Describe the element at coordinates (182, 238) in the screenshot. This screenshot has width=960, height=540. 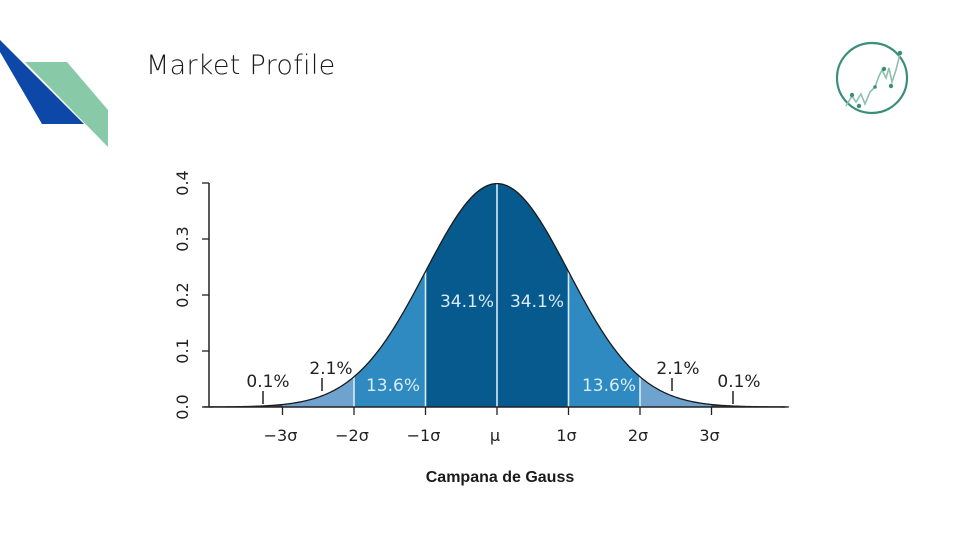
I see `y-tick-label: 0.3` at that location.